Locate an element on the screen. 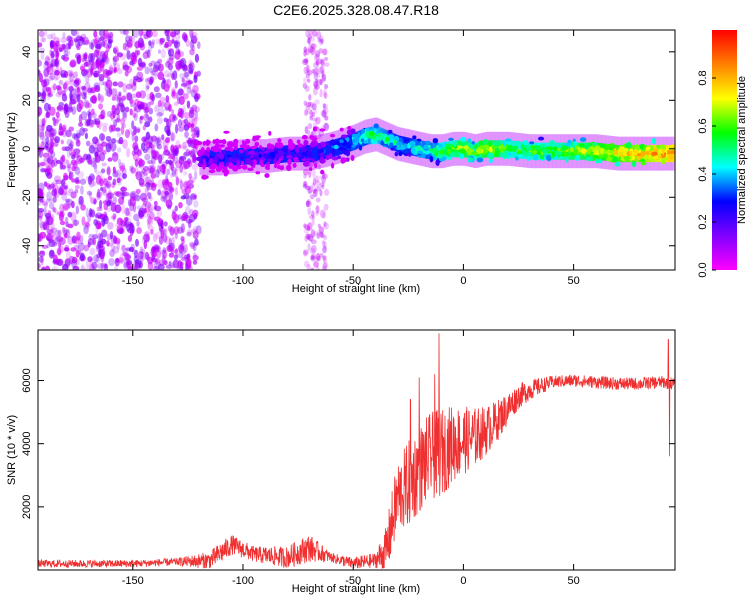  colorbar-label: Normalized spectral amplitude is located at coordinates (742, 150).